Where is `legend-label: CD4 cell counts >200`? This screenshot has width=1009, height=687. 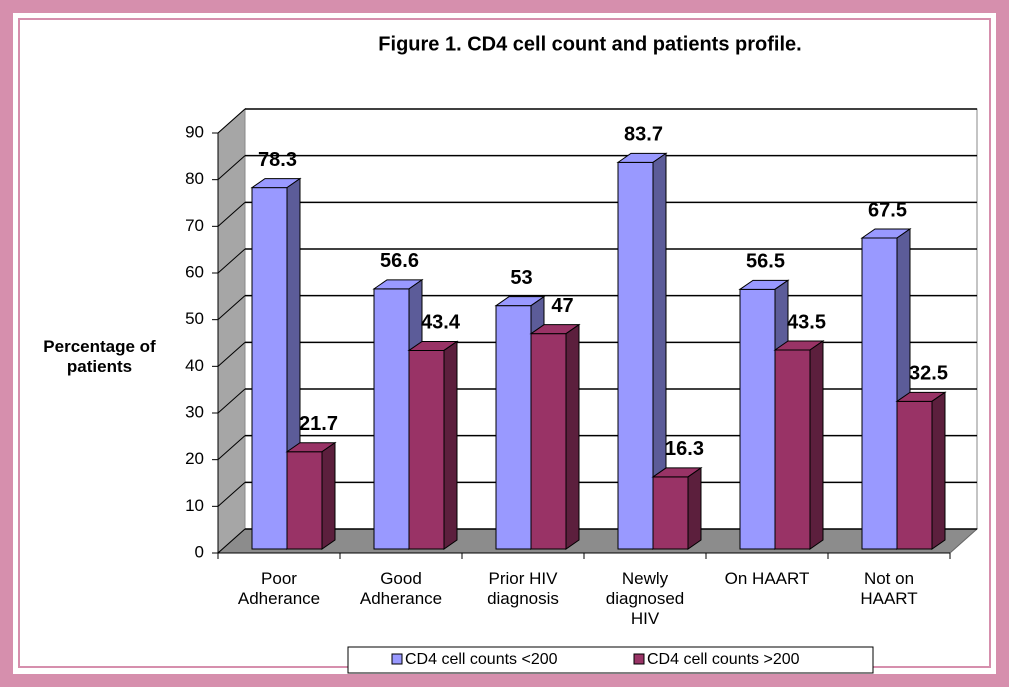 legend-label: CD4 cell counts >200 is located at coordinates (723, 659).